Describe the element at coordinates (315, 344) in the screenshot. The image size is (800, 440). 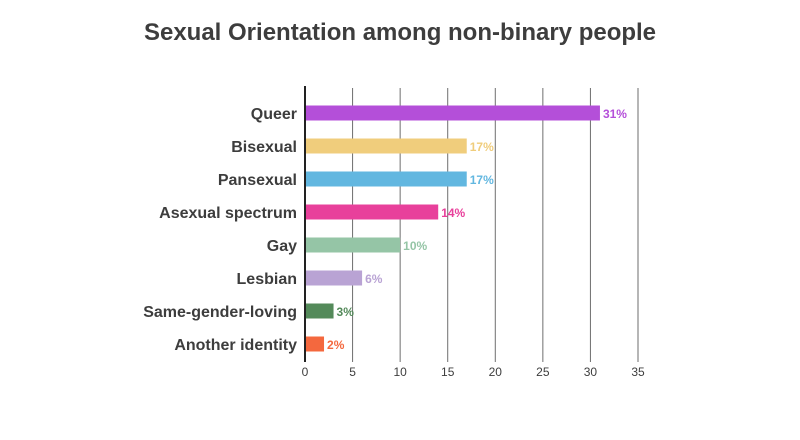
I see `bar-another-identity` at that location.